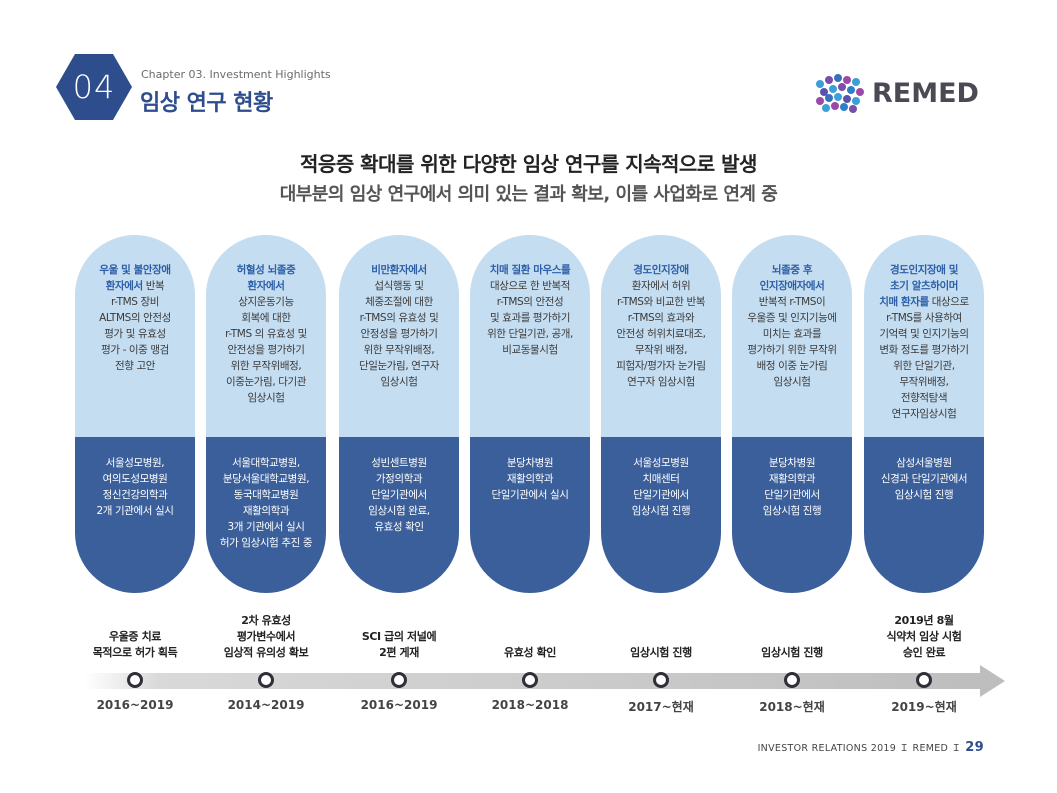 This screenshot has height=793, width=1057. I want to click on description-text: 안전성 허위치료대조,, so click(661, 334).